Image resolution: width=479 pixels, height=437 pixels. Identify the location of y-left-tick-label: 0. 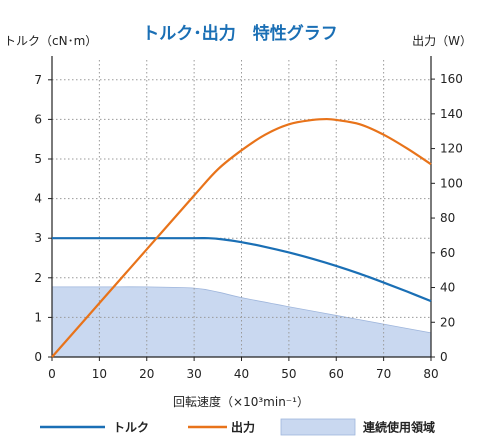
(38, 357).